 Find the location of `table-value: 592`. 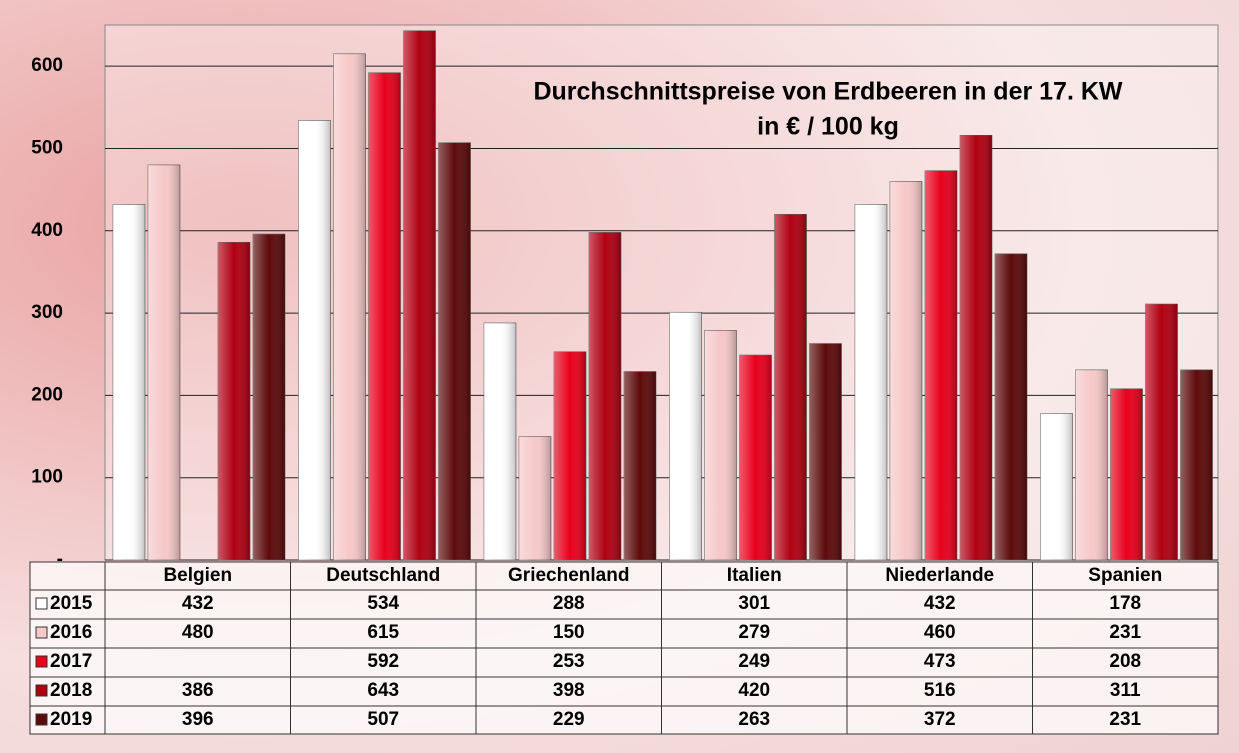

table-value: 592 is located at coordinates (383, 661).